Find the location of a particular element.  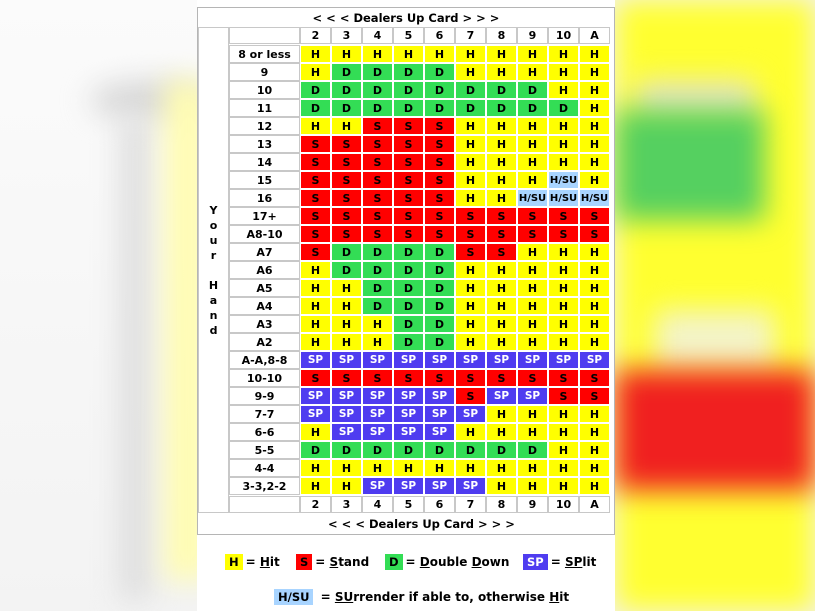

dealer-card-top-7: 7 is located at coordinates (470, 35).